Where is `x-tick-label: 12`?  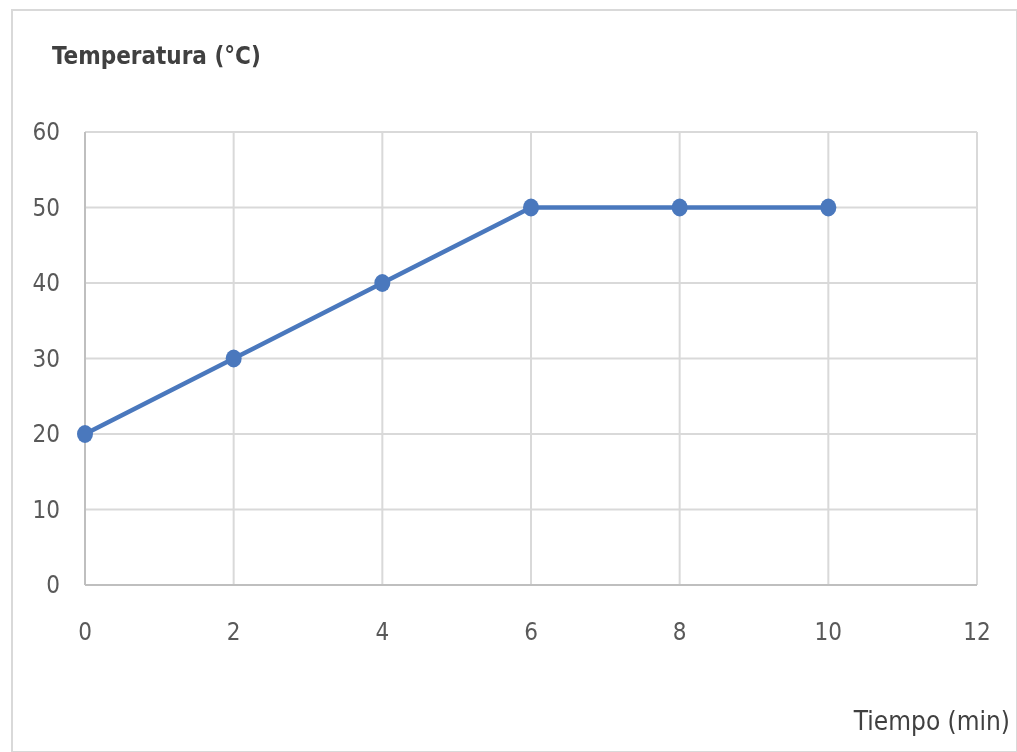 x-tick-label: 12 is located at coordinates (977, 632).